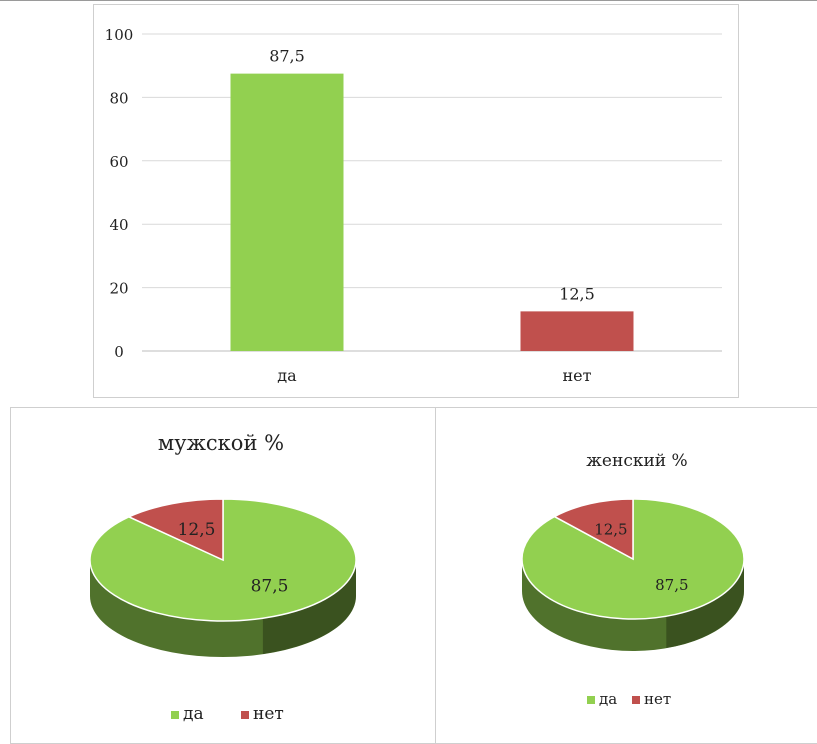  I want to click on pie-side-shadow, so click(705, 603).